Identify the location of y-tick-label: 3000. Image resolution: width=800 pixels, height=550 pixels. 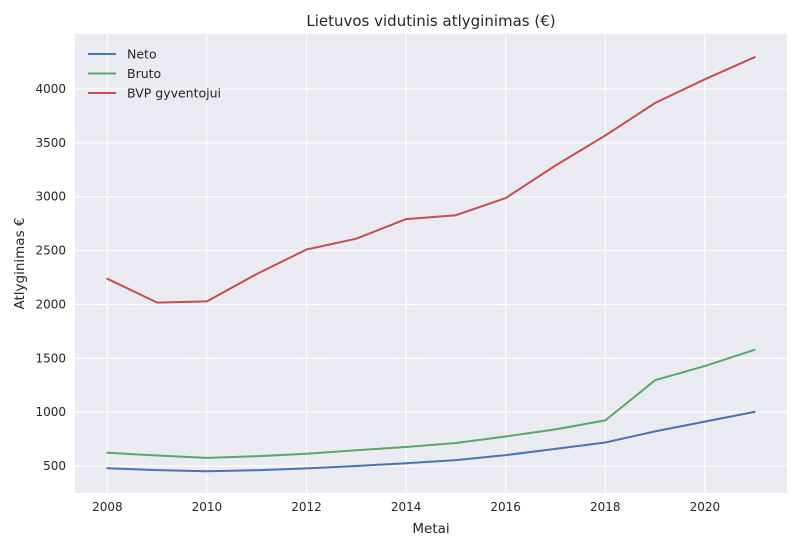
(50, 197).